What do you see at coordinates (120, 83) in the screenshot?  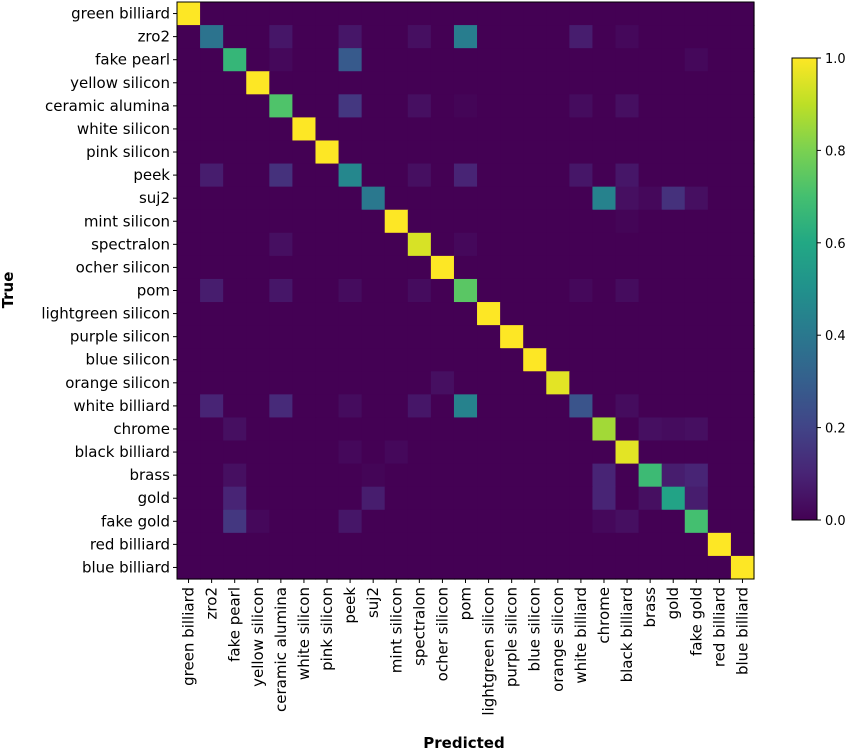 I see `y-tick-label: yellow silicon` at bounding box center [120, 83].